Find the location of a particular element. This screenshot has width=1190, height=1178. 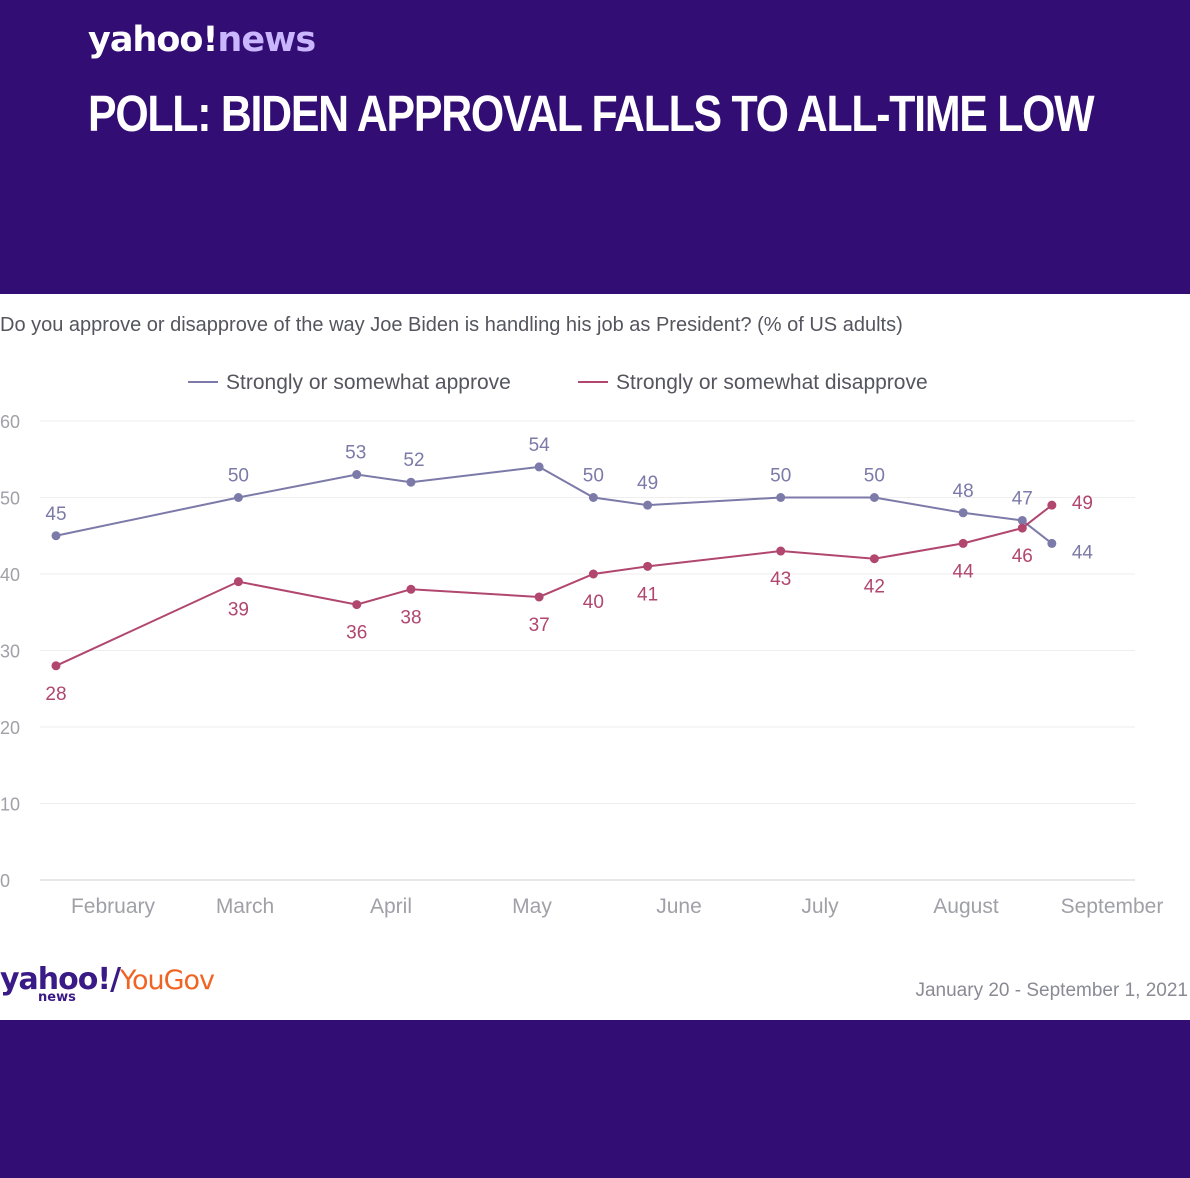

yahoo-yougov-logo: yahoo!/YouGov news is located at coordinates (107, 983).